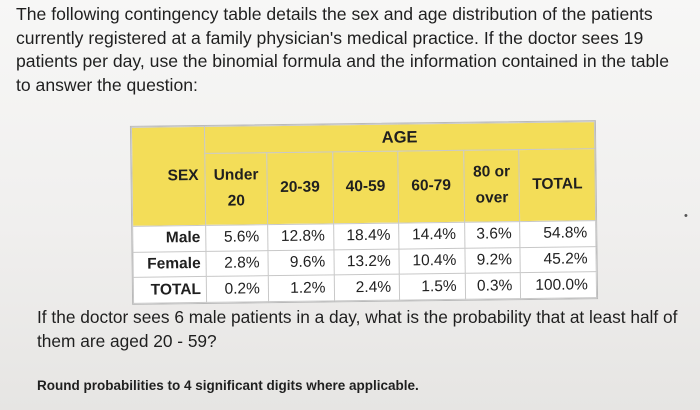  Describe the element at coordinates (365, 187) in the screenshot. I see `column-header-40-59: 40-59` at that location.